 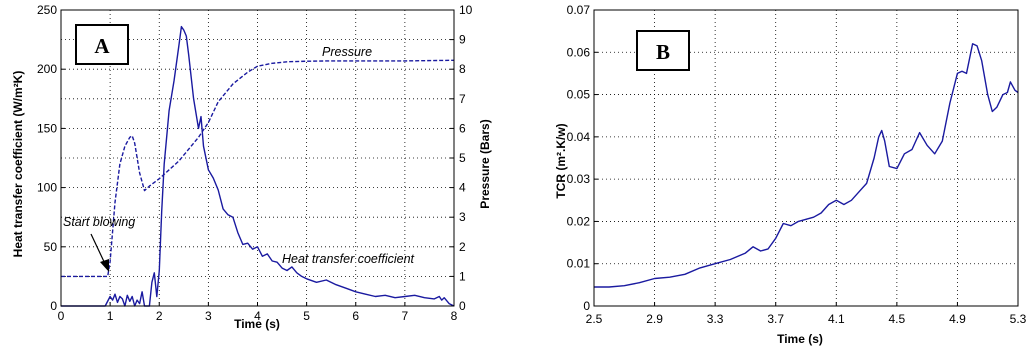 I want to click on chart-a-y-tick-label: 250, so click(x=47, y=10).